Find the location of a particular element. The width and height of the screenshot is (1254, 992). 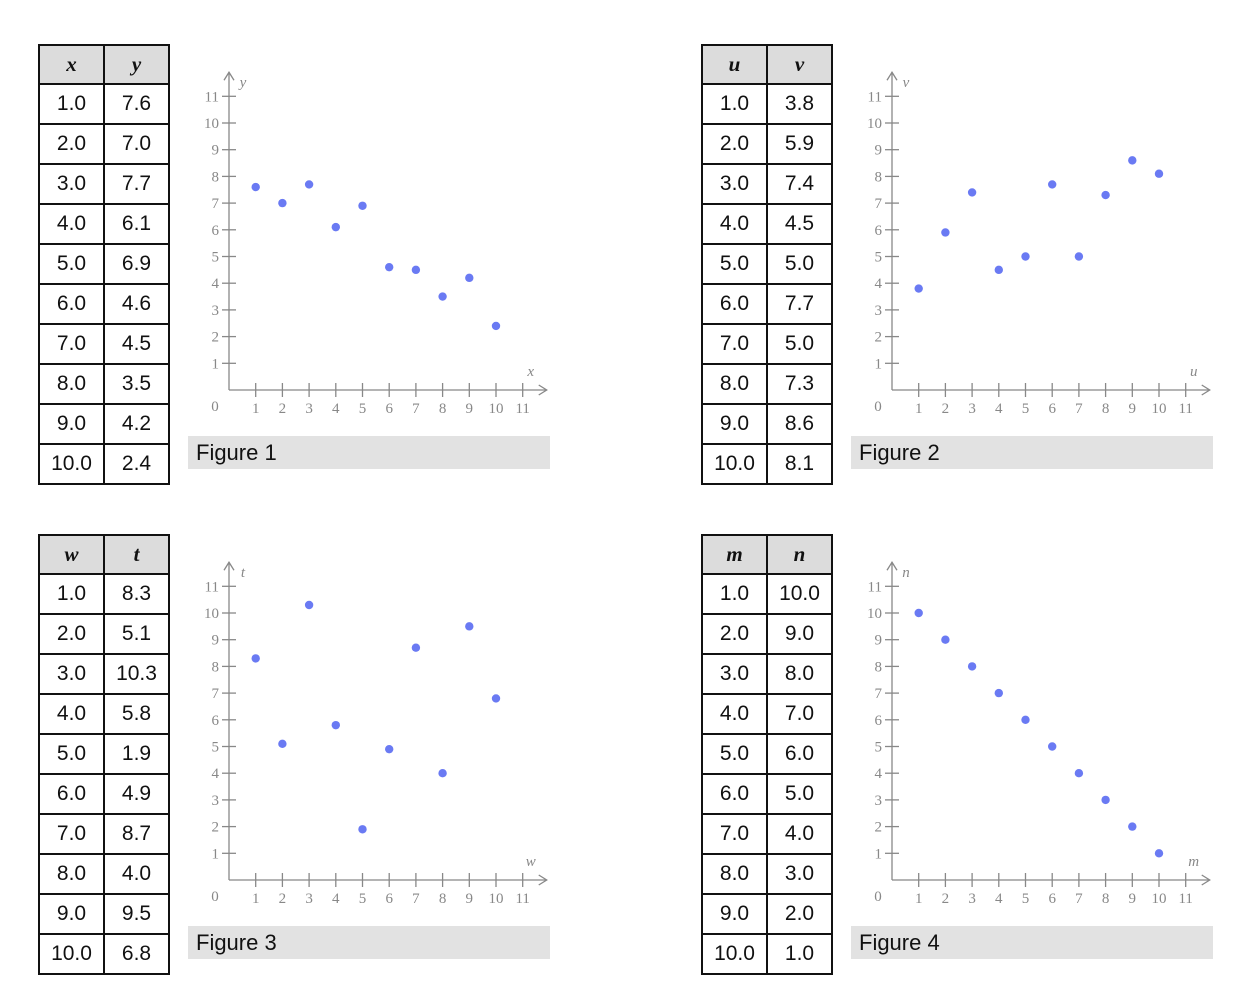

table-row: 6.0 4.6 is located at coordinates (104, 304).